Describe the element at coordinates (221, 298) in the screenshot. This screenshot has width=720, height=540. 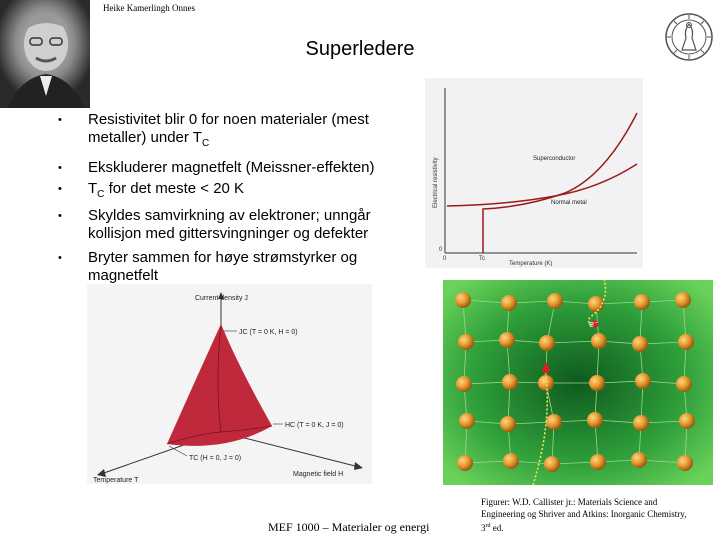
I see `axis-j-label: Current density J` at that location.